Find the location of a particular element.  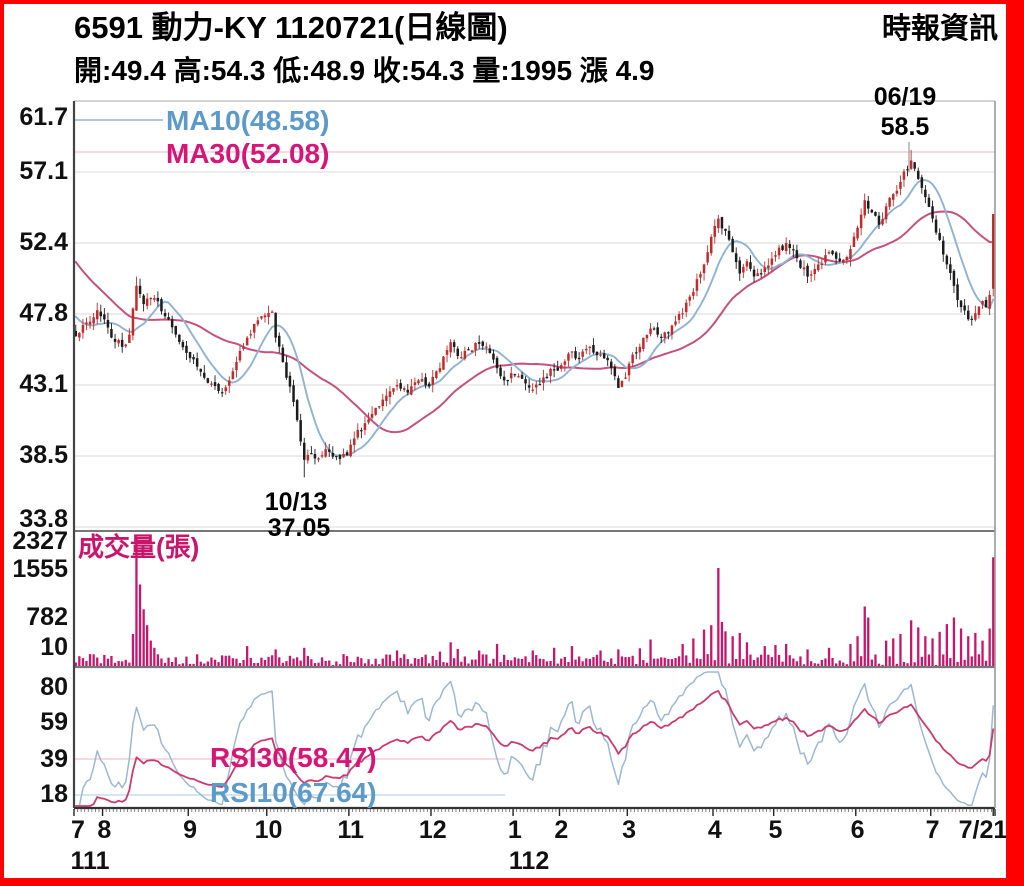

low-annotation-date: 10/13 is located at coordinates (296, 502).